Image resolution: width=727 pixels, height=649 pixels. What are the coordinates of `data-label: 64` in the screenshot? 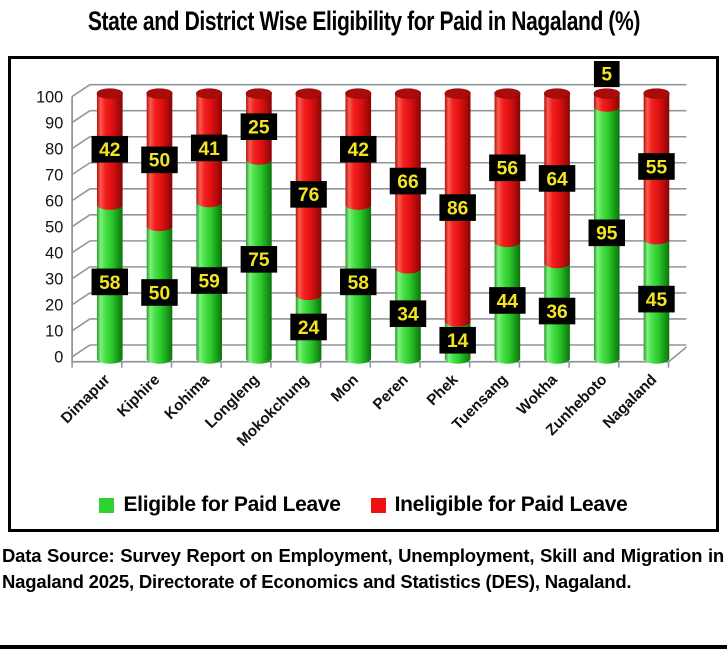 It's located at (557, 178).